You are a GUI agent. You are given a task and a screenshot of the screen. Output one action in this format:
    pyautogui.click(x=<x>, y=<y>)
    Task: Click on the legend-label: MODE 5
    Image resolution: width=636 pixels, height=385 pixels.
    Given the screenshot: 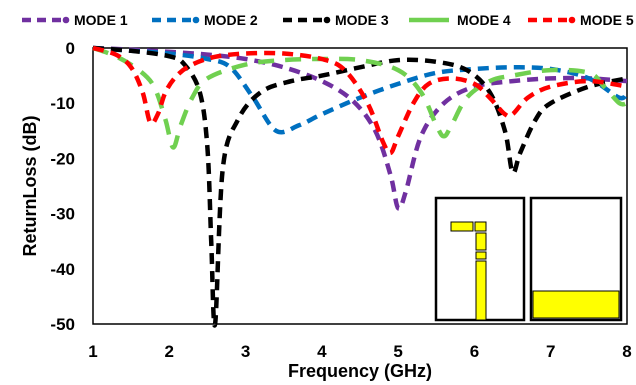 What is the action you would take?
    pyautogui.click(x=607, y=20)
    